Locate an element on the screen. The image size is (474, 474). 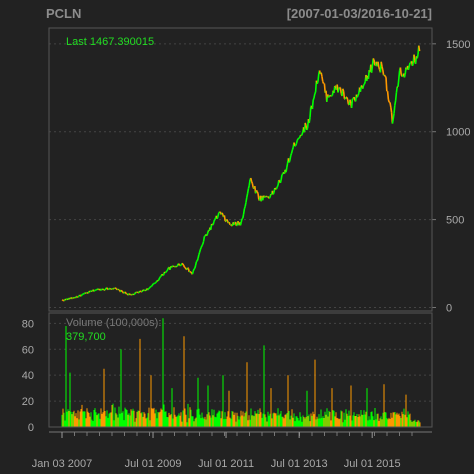
price-y-tick-label: 500 is located at coordinates (455, 221).